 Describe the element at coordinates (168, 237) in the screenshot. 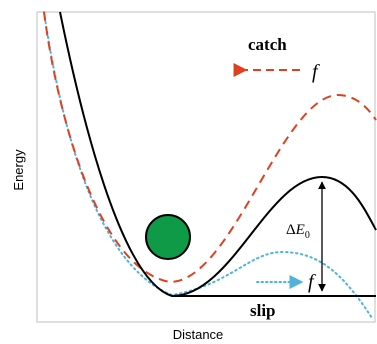

I see `particle-circle` at that location.